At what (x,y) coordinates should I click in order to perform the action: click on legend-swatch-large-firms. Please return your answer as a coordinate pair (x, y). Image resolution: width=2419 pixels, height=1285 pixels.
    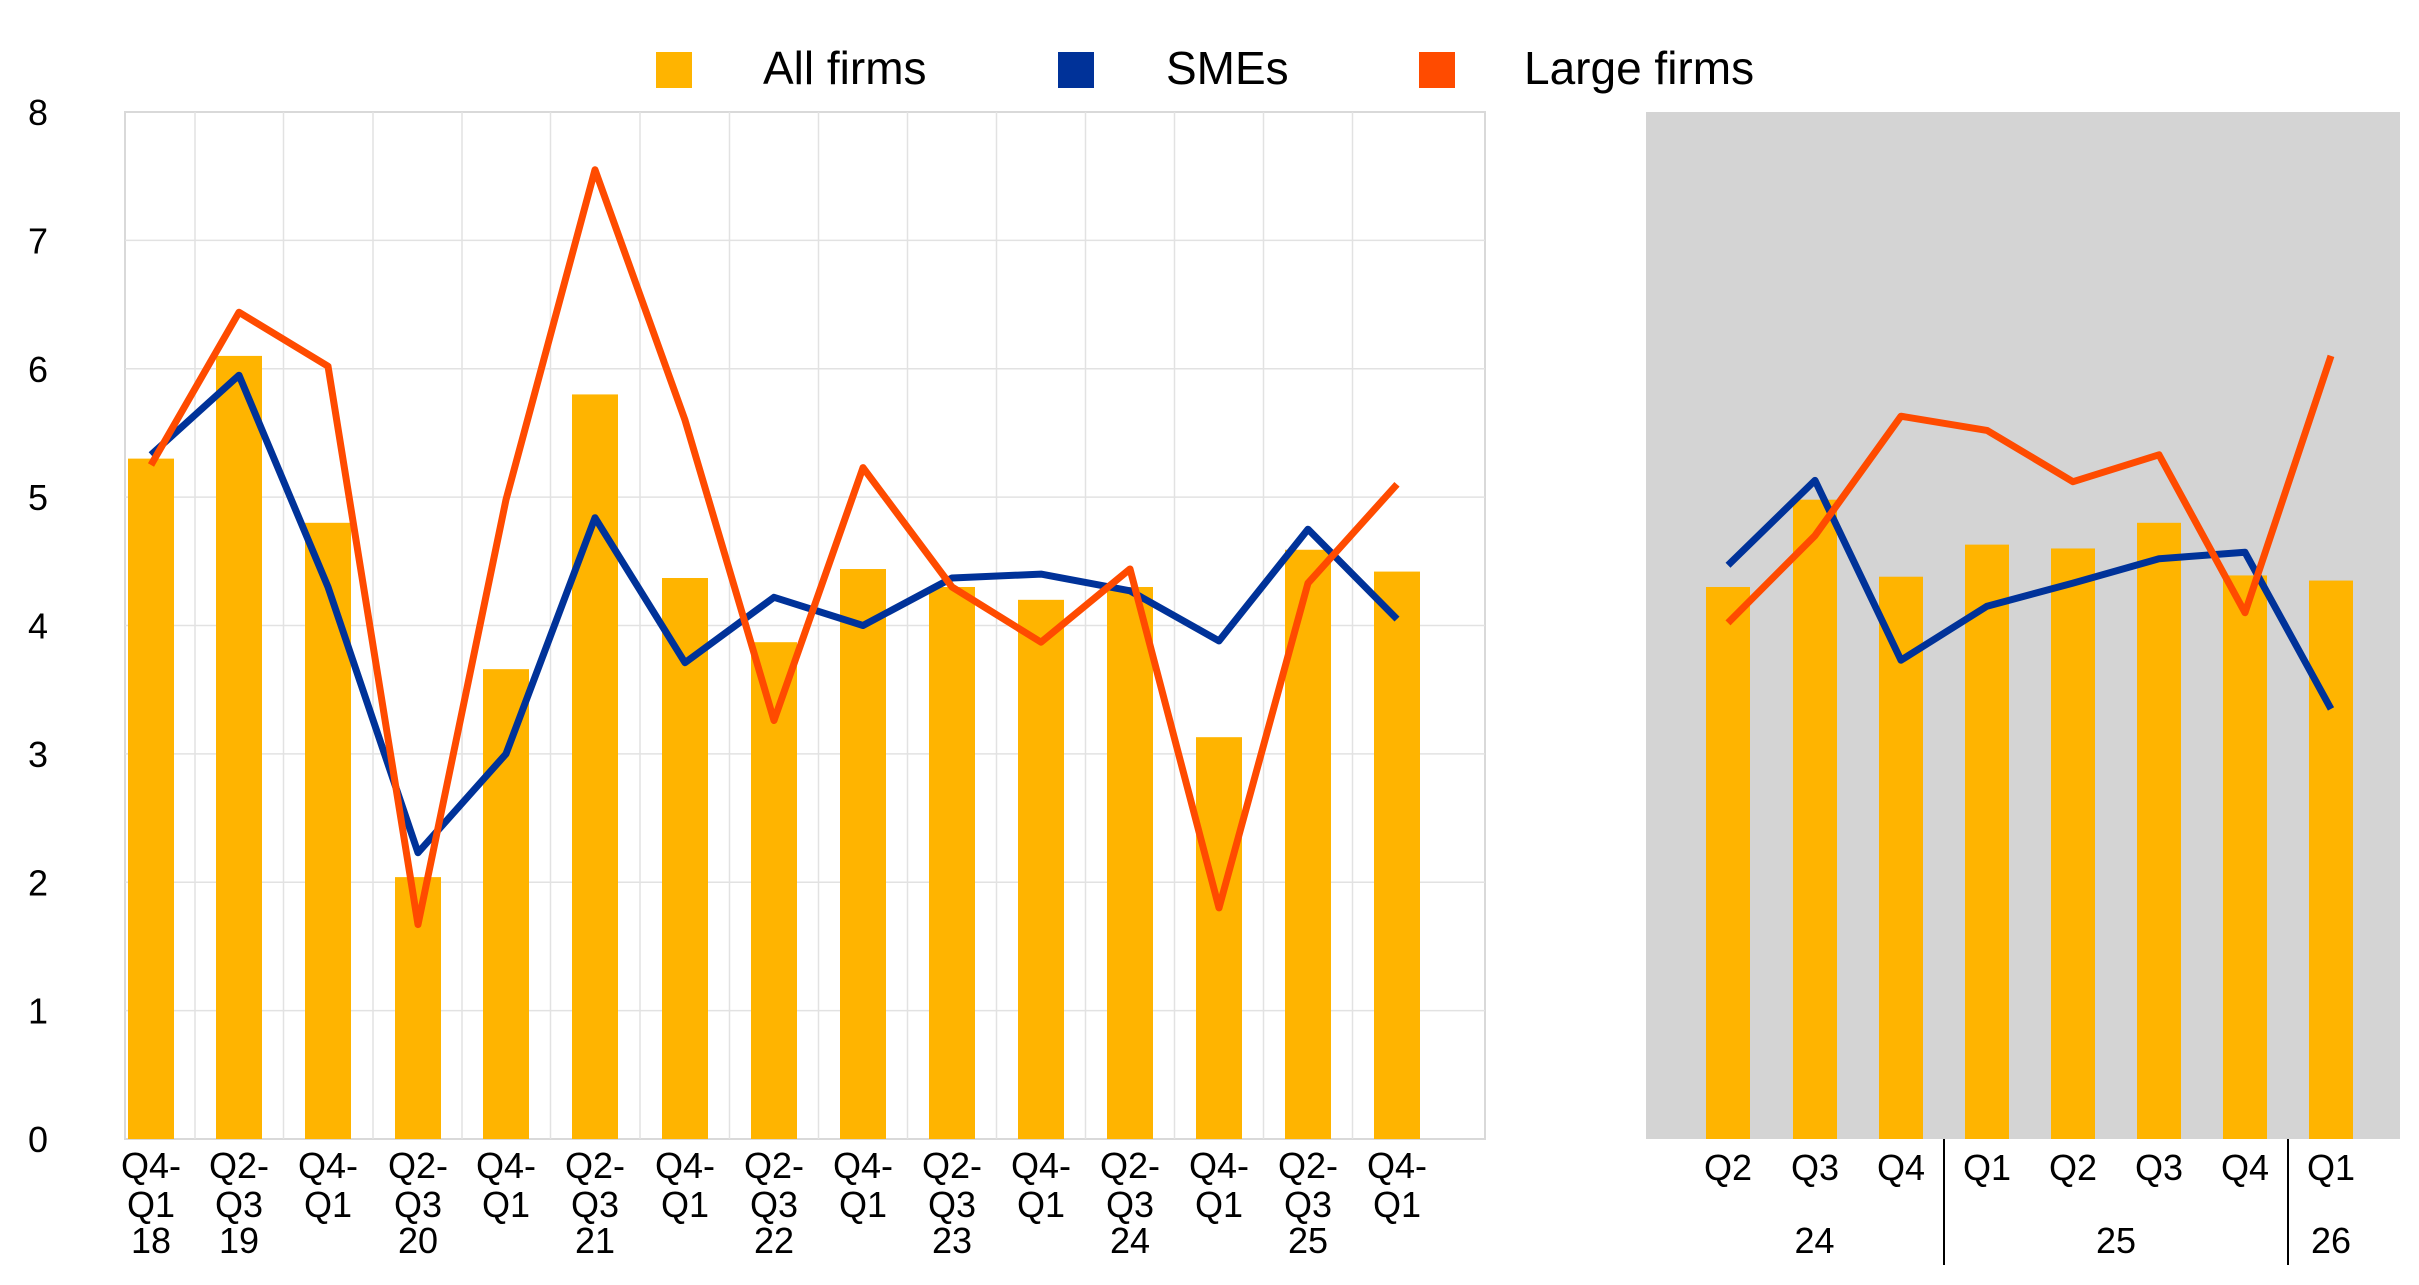
    Looking at the image, I should click on (1437, 70).